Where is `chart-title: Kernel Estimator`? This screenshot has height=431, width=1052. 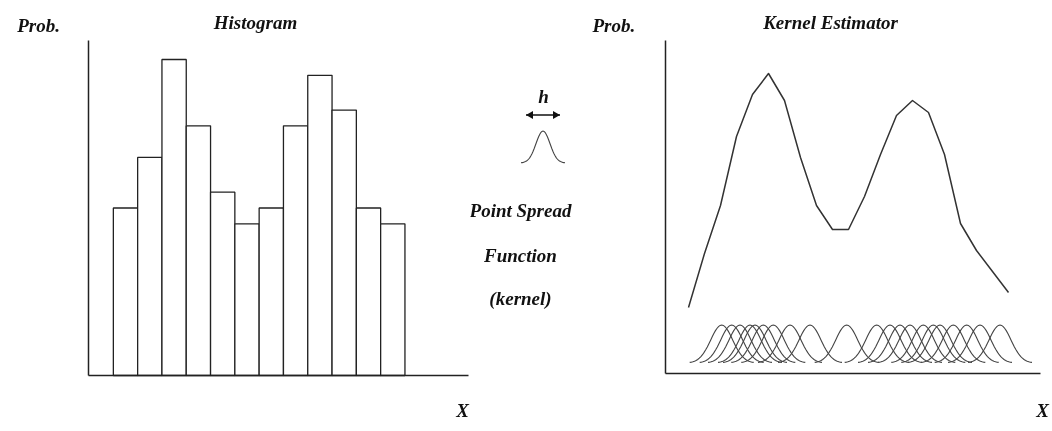 chart-title: Kernel Estimator is located at coordinates (830, 22).